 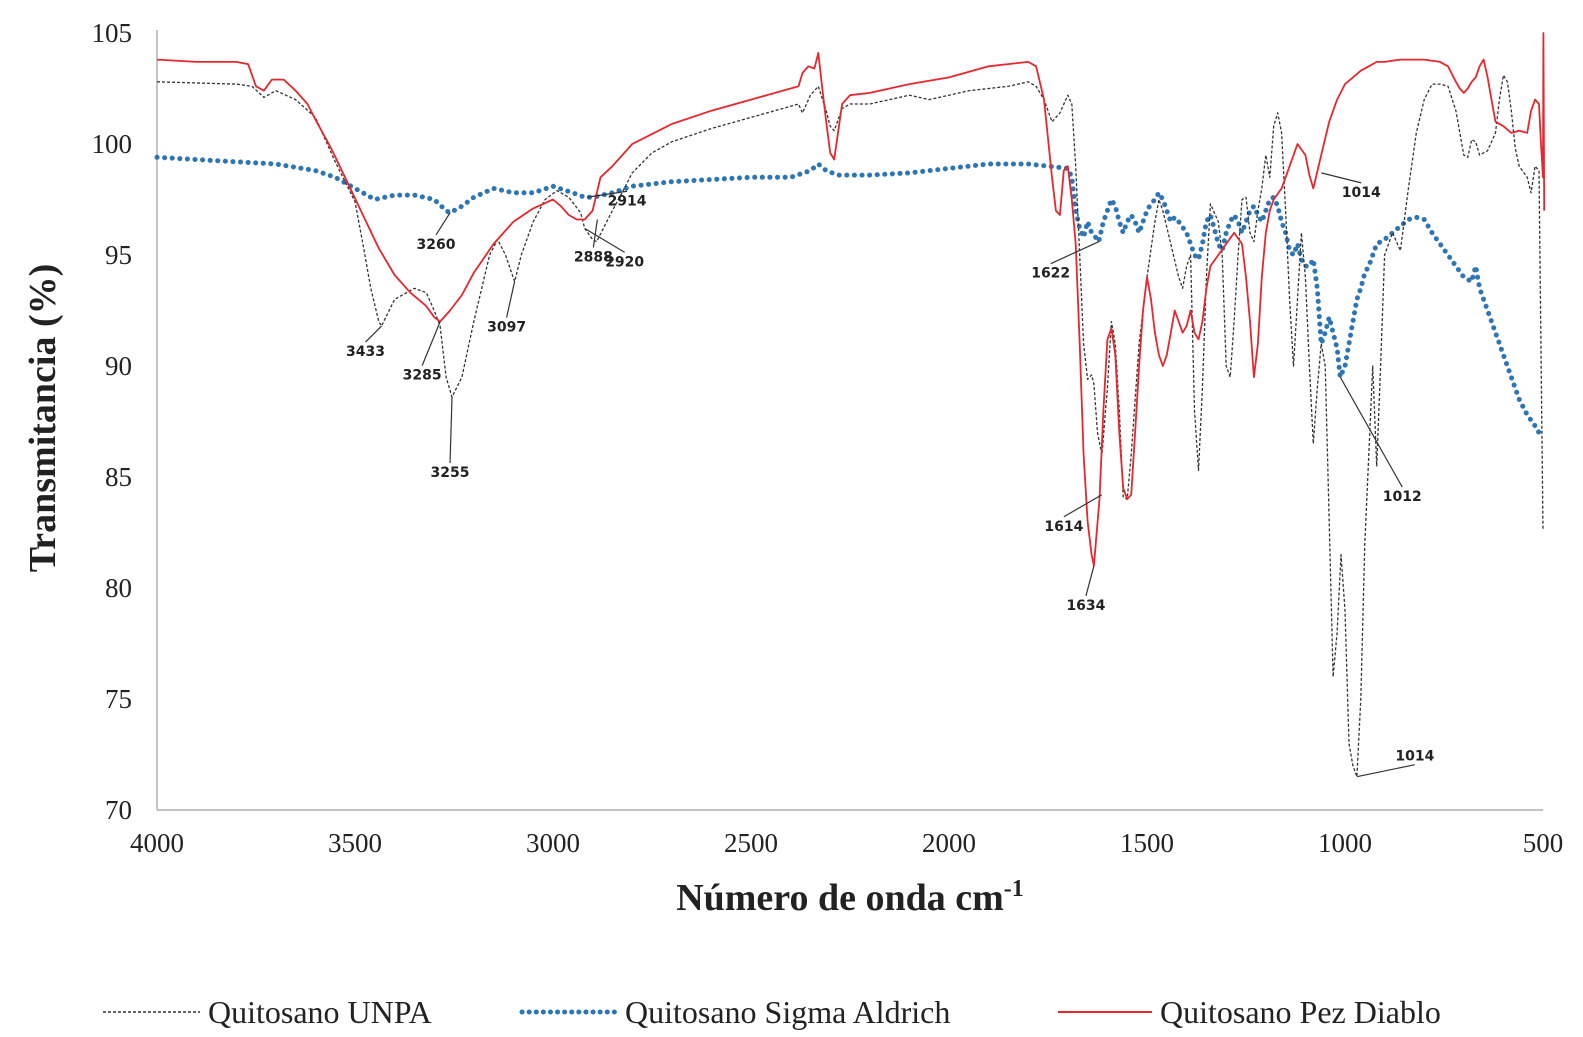 What do you see at coordinates (1063, 527) in the screenshot?
I see `annotation-label: 1614` at bounding box center [1063, 527].